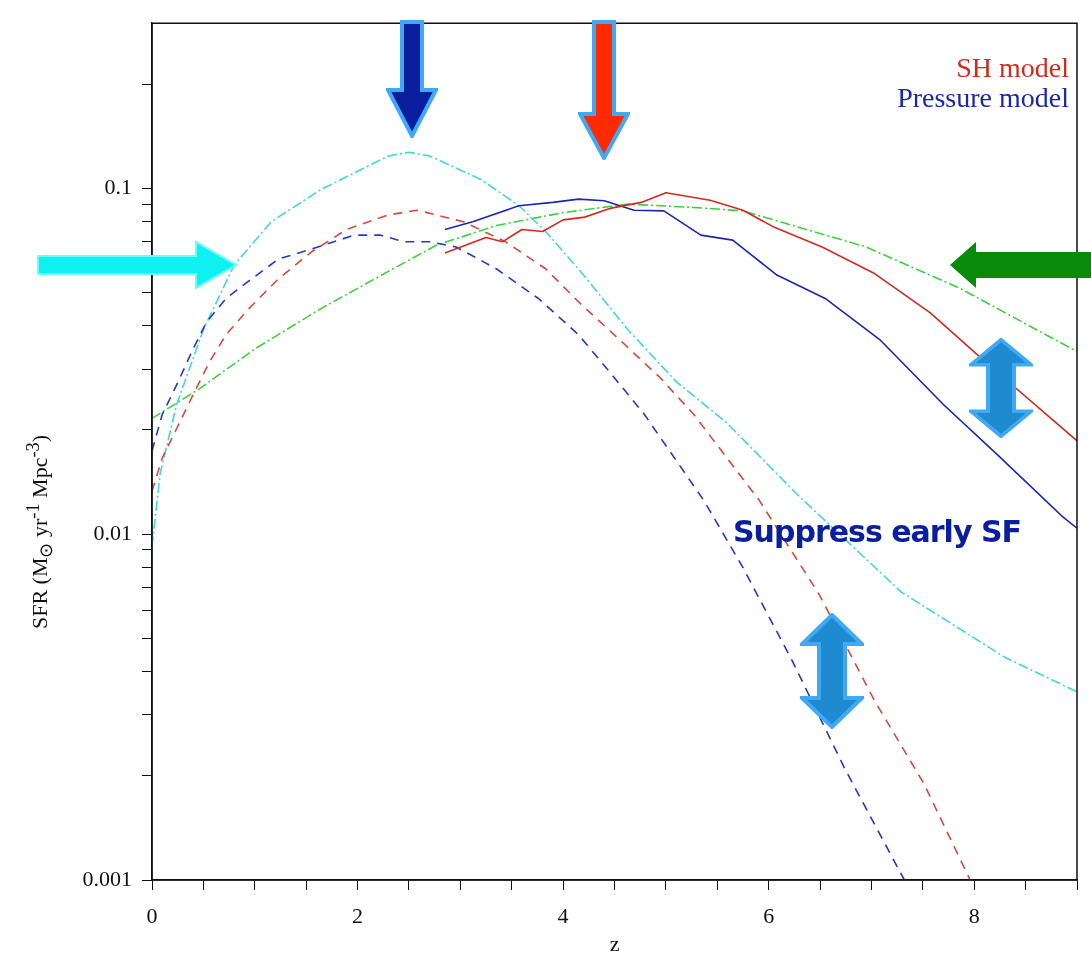 The width and height of the screenshot is (1091, 958). Describe the element at coordinates (152, 915) in the screenshot. I see `x-tick-label: 0` at that location.